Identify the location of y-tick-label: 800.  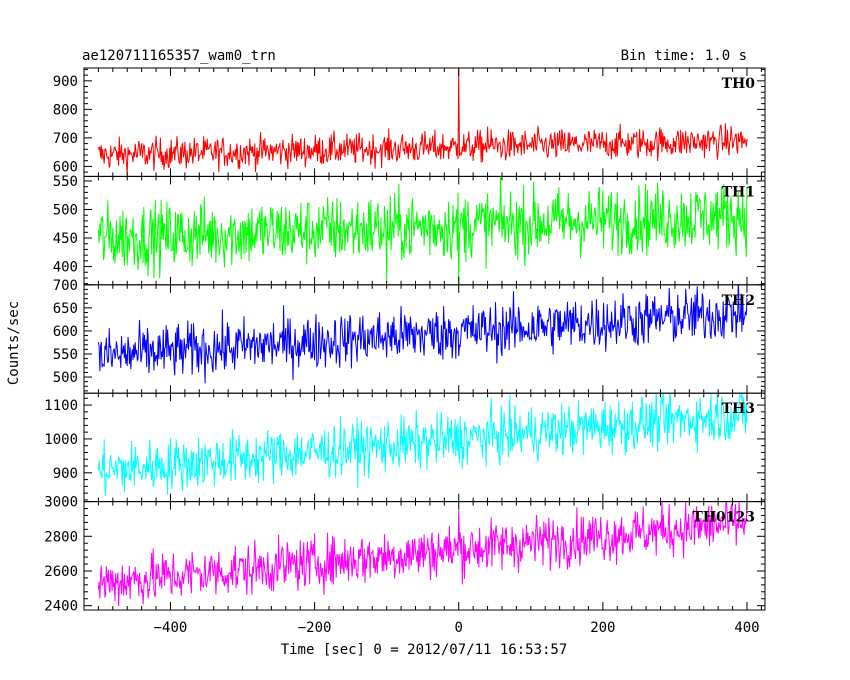
(65, 110).